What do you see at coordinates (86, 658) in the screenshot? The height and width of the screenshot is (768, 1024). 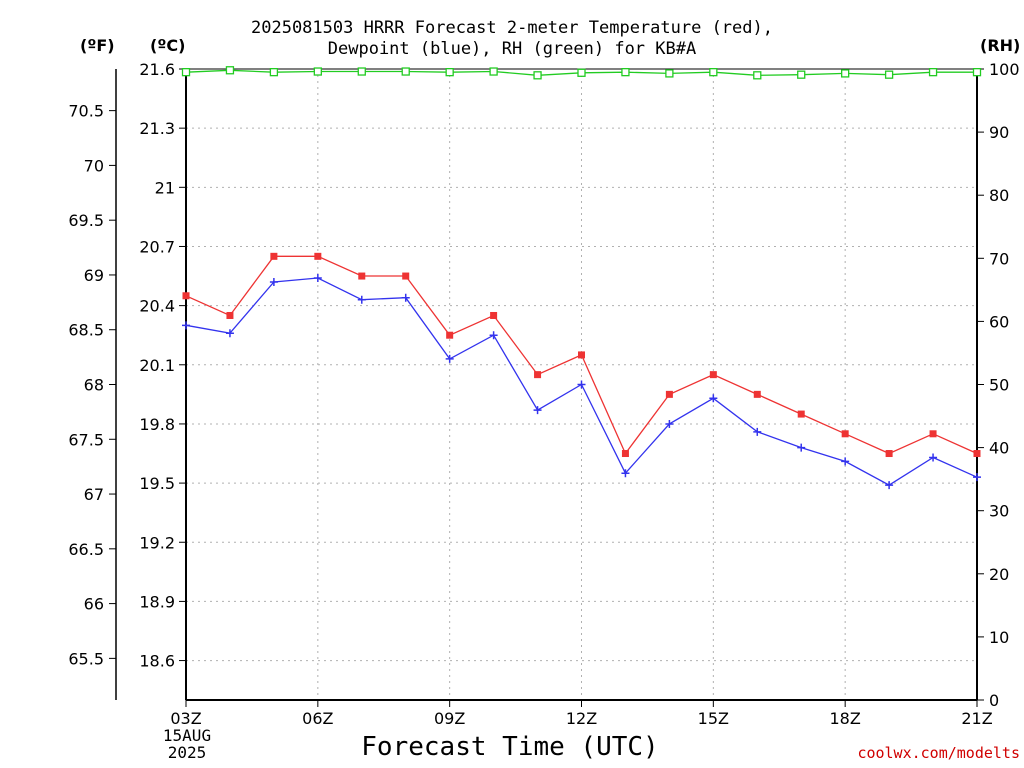 I see `tick-label-fahrenheit: 65.5` at bounding box center [86, 658].